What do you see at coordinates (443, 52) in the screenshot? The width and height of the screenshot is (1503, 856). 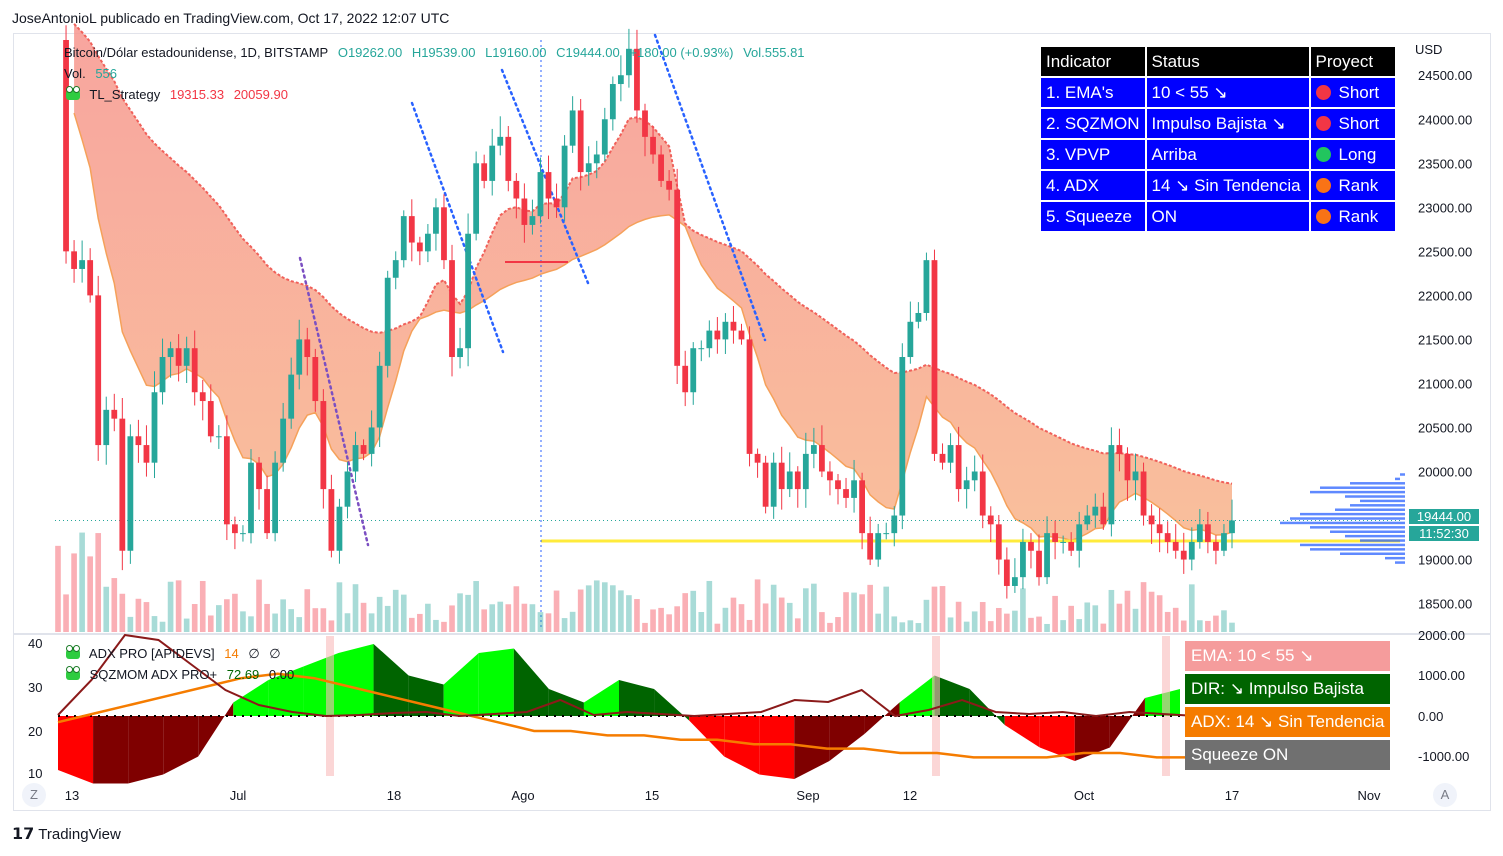 I see `ohlc-high: H19539.00` at bounding box center [443, 52].